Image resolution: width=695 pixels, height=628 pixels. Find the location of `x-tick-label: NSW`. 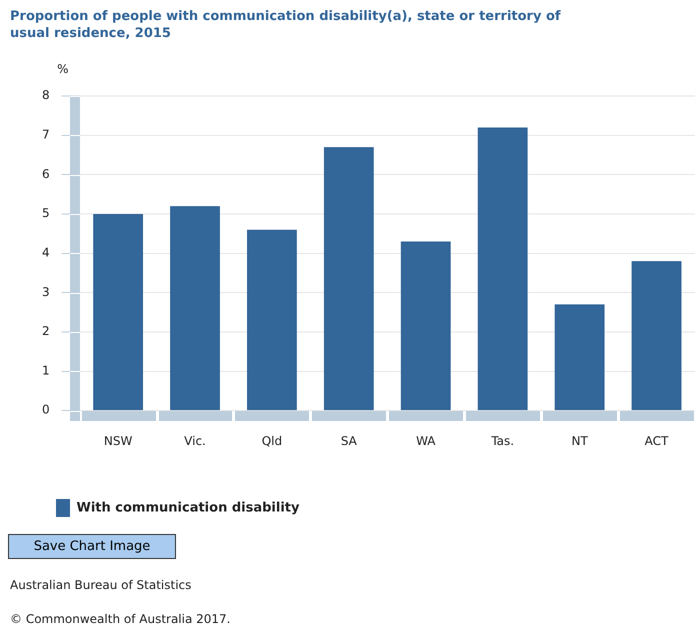

x-tick-label: NSW is located at coordinates (118, 441).